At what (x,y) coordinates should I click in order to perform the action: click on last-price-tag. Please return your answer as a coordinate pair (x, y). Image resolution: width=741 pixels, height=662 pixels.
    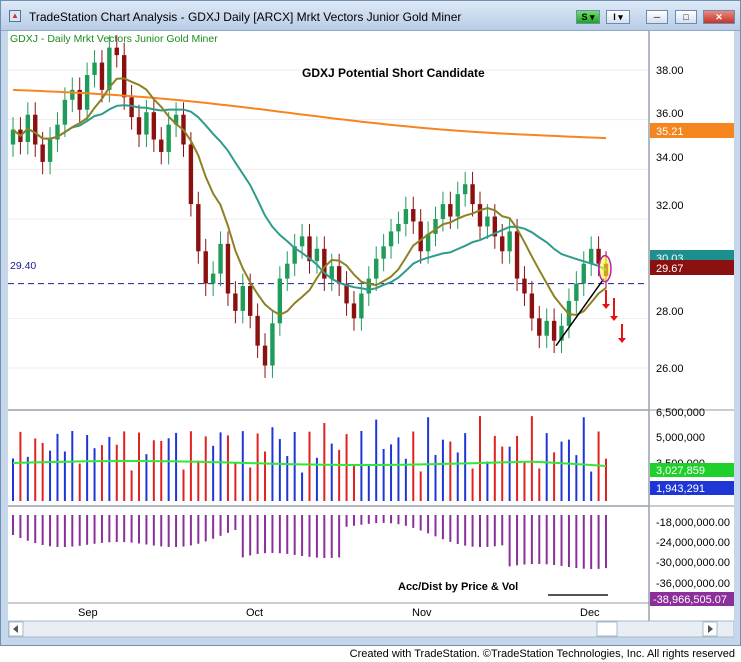
    Looking at the image, I should click on (692, 267).